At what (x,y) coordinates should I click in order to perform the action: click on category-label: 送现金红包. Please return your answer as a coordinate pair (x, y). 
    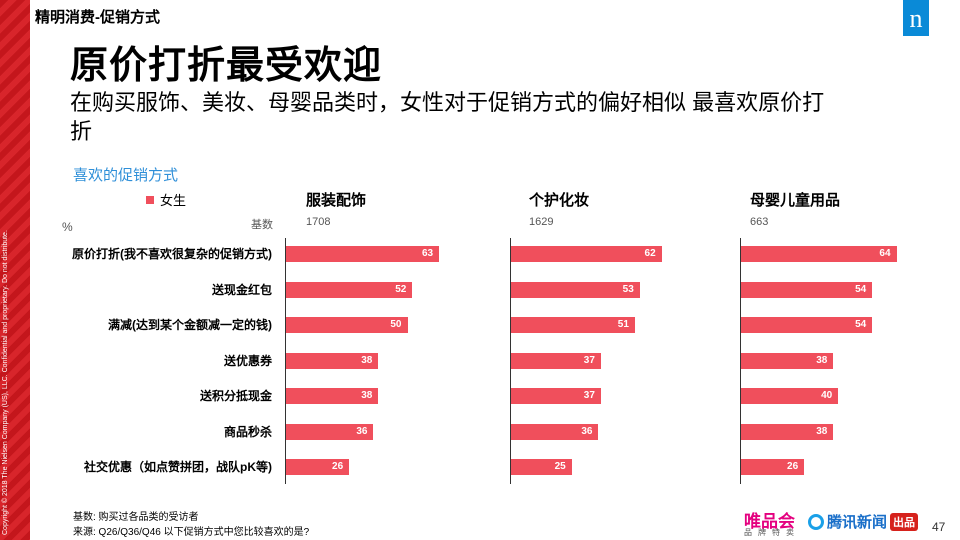
    Looking at the image, I should click on (241, 289).